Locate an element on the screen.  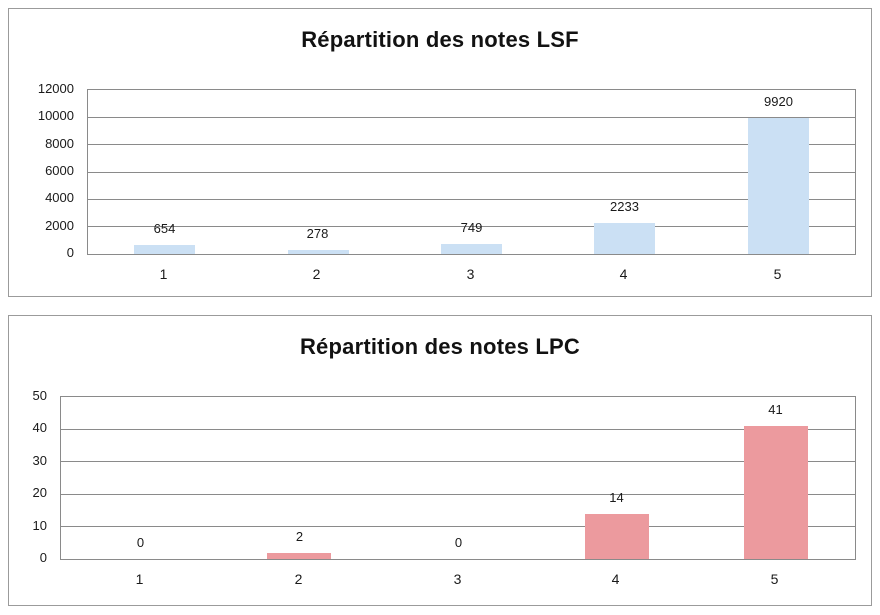
y-axis-tick-label: 20 is located at coordinates (39, 493).